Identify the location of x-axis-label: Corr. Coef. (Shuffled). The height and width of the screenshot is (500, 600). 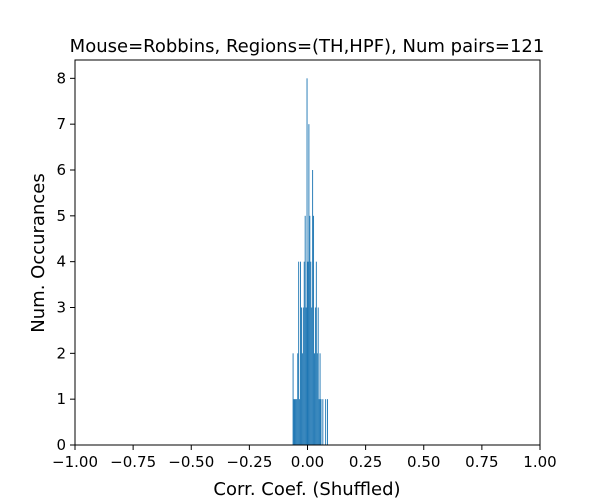
(306, 489).